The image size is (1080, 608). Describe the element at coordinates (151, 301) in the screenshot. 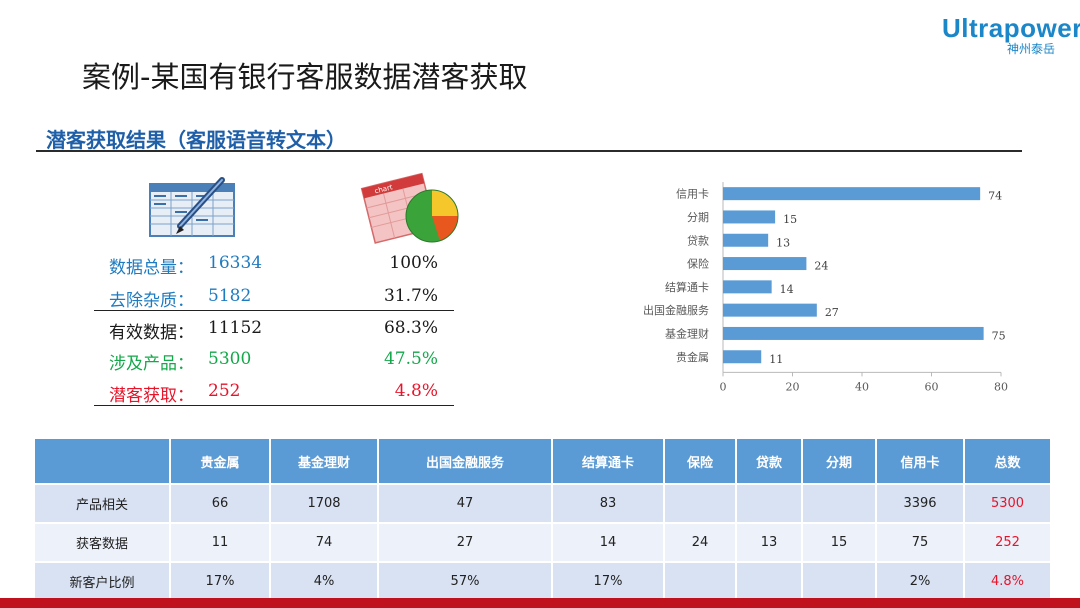

I see `stat-label: 去除杂质：` at that location.